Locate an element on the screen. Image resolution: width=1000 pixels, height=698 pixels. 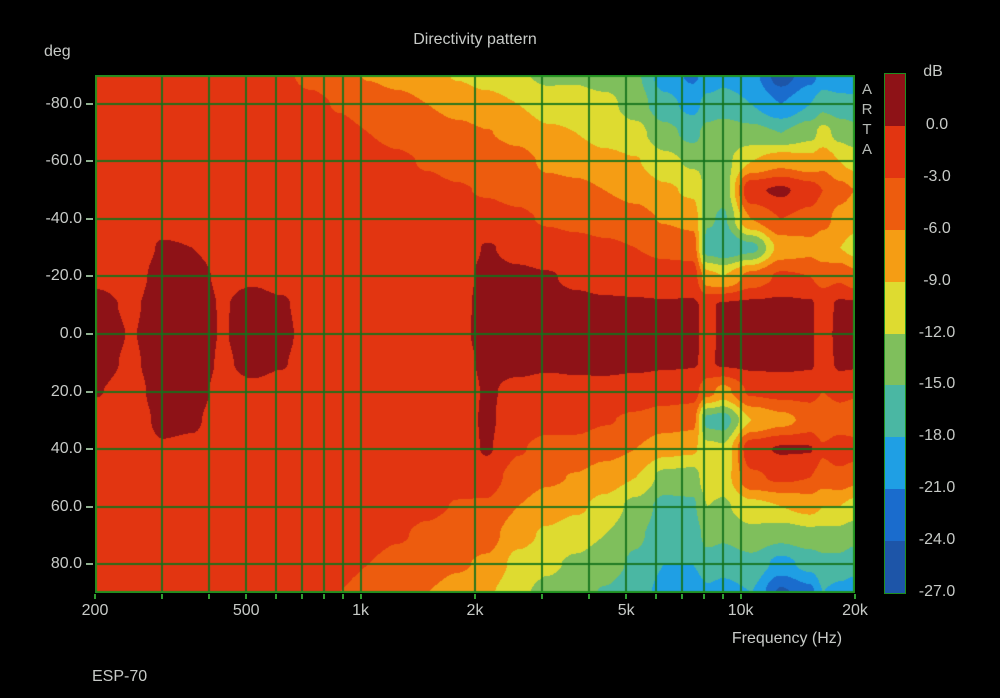
colorbar-tick-label: -6.0 is located at coordinates (937, 228).